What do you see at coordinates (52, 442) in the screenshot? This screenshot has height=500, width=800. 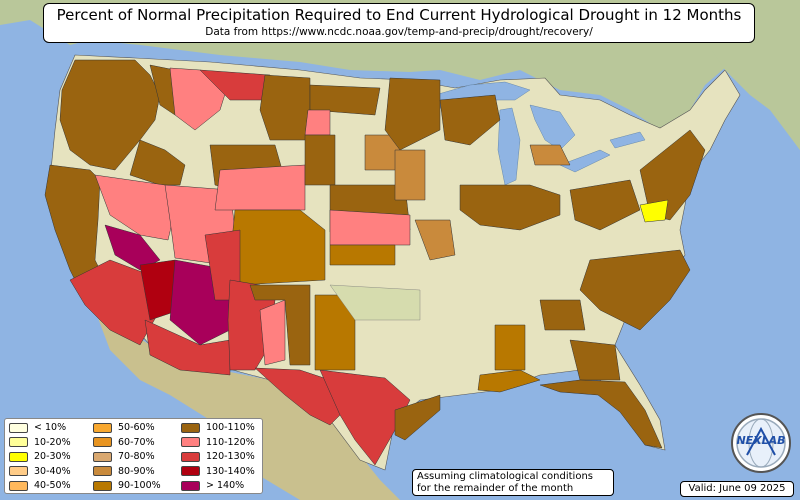 I see `legend-label: 10-20%` at bounding box center [52, 442].